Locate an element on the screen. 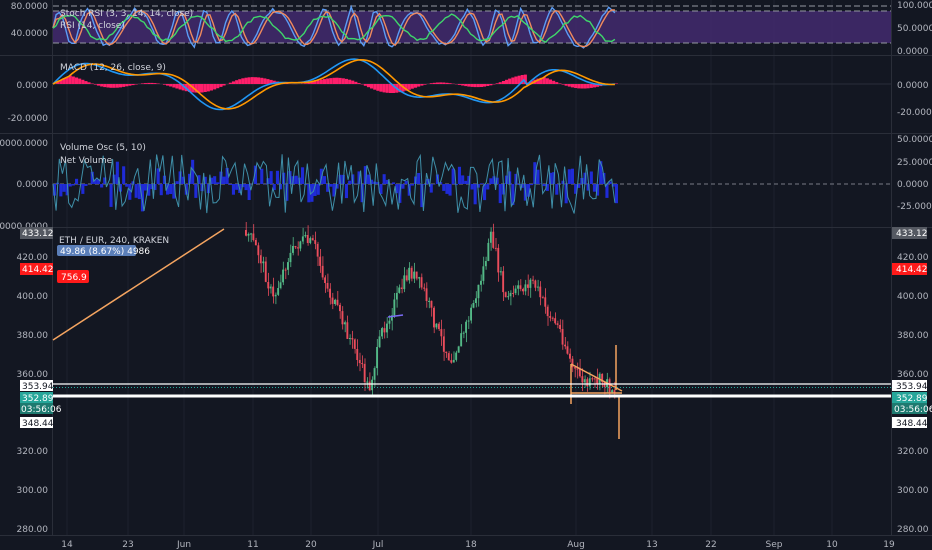 The image size is (932, 550). symbol-title: ETH / EUR, 240, KRAKEN is located at coordinates (114, 241).